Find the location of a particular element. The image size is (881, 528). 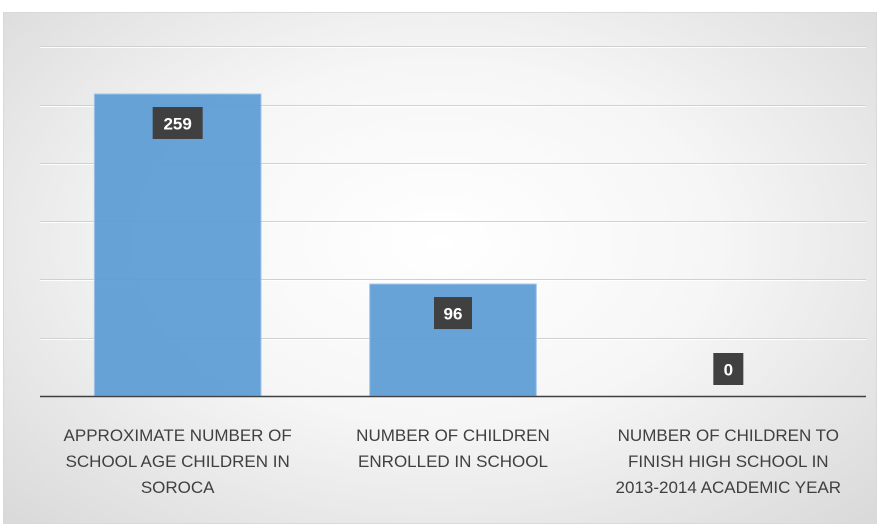

data-label-2: 96 is located at coordinates (453, 314).